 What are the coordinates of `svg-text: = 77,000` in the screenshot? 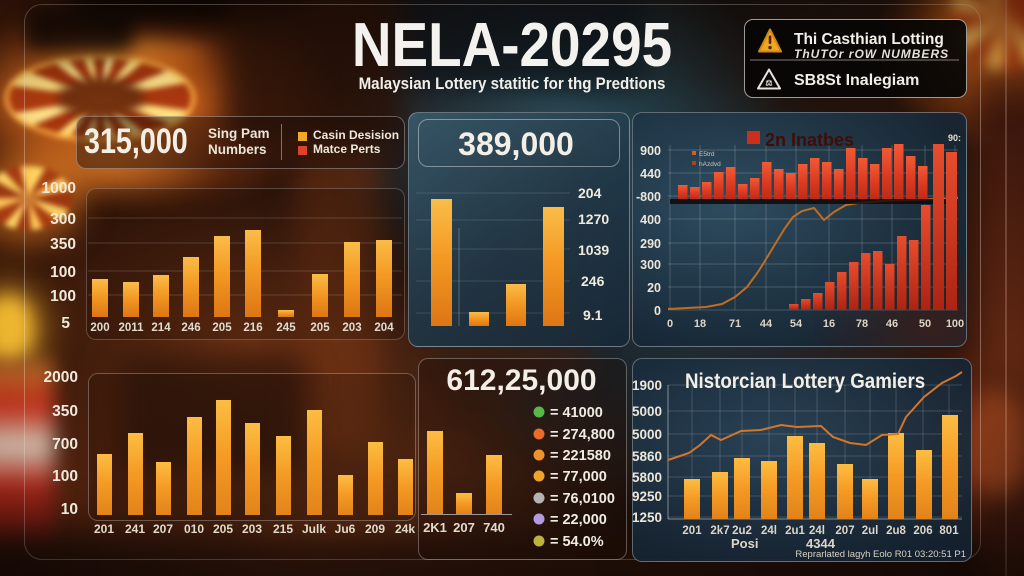 It's located at (578, 477).